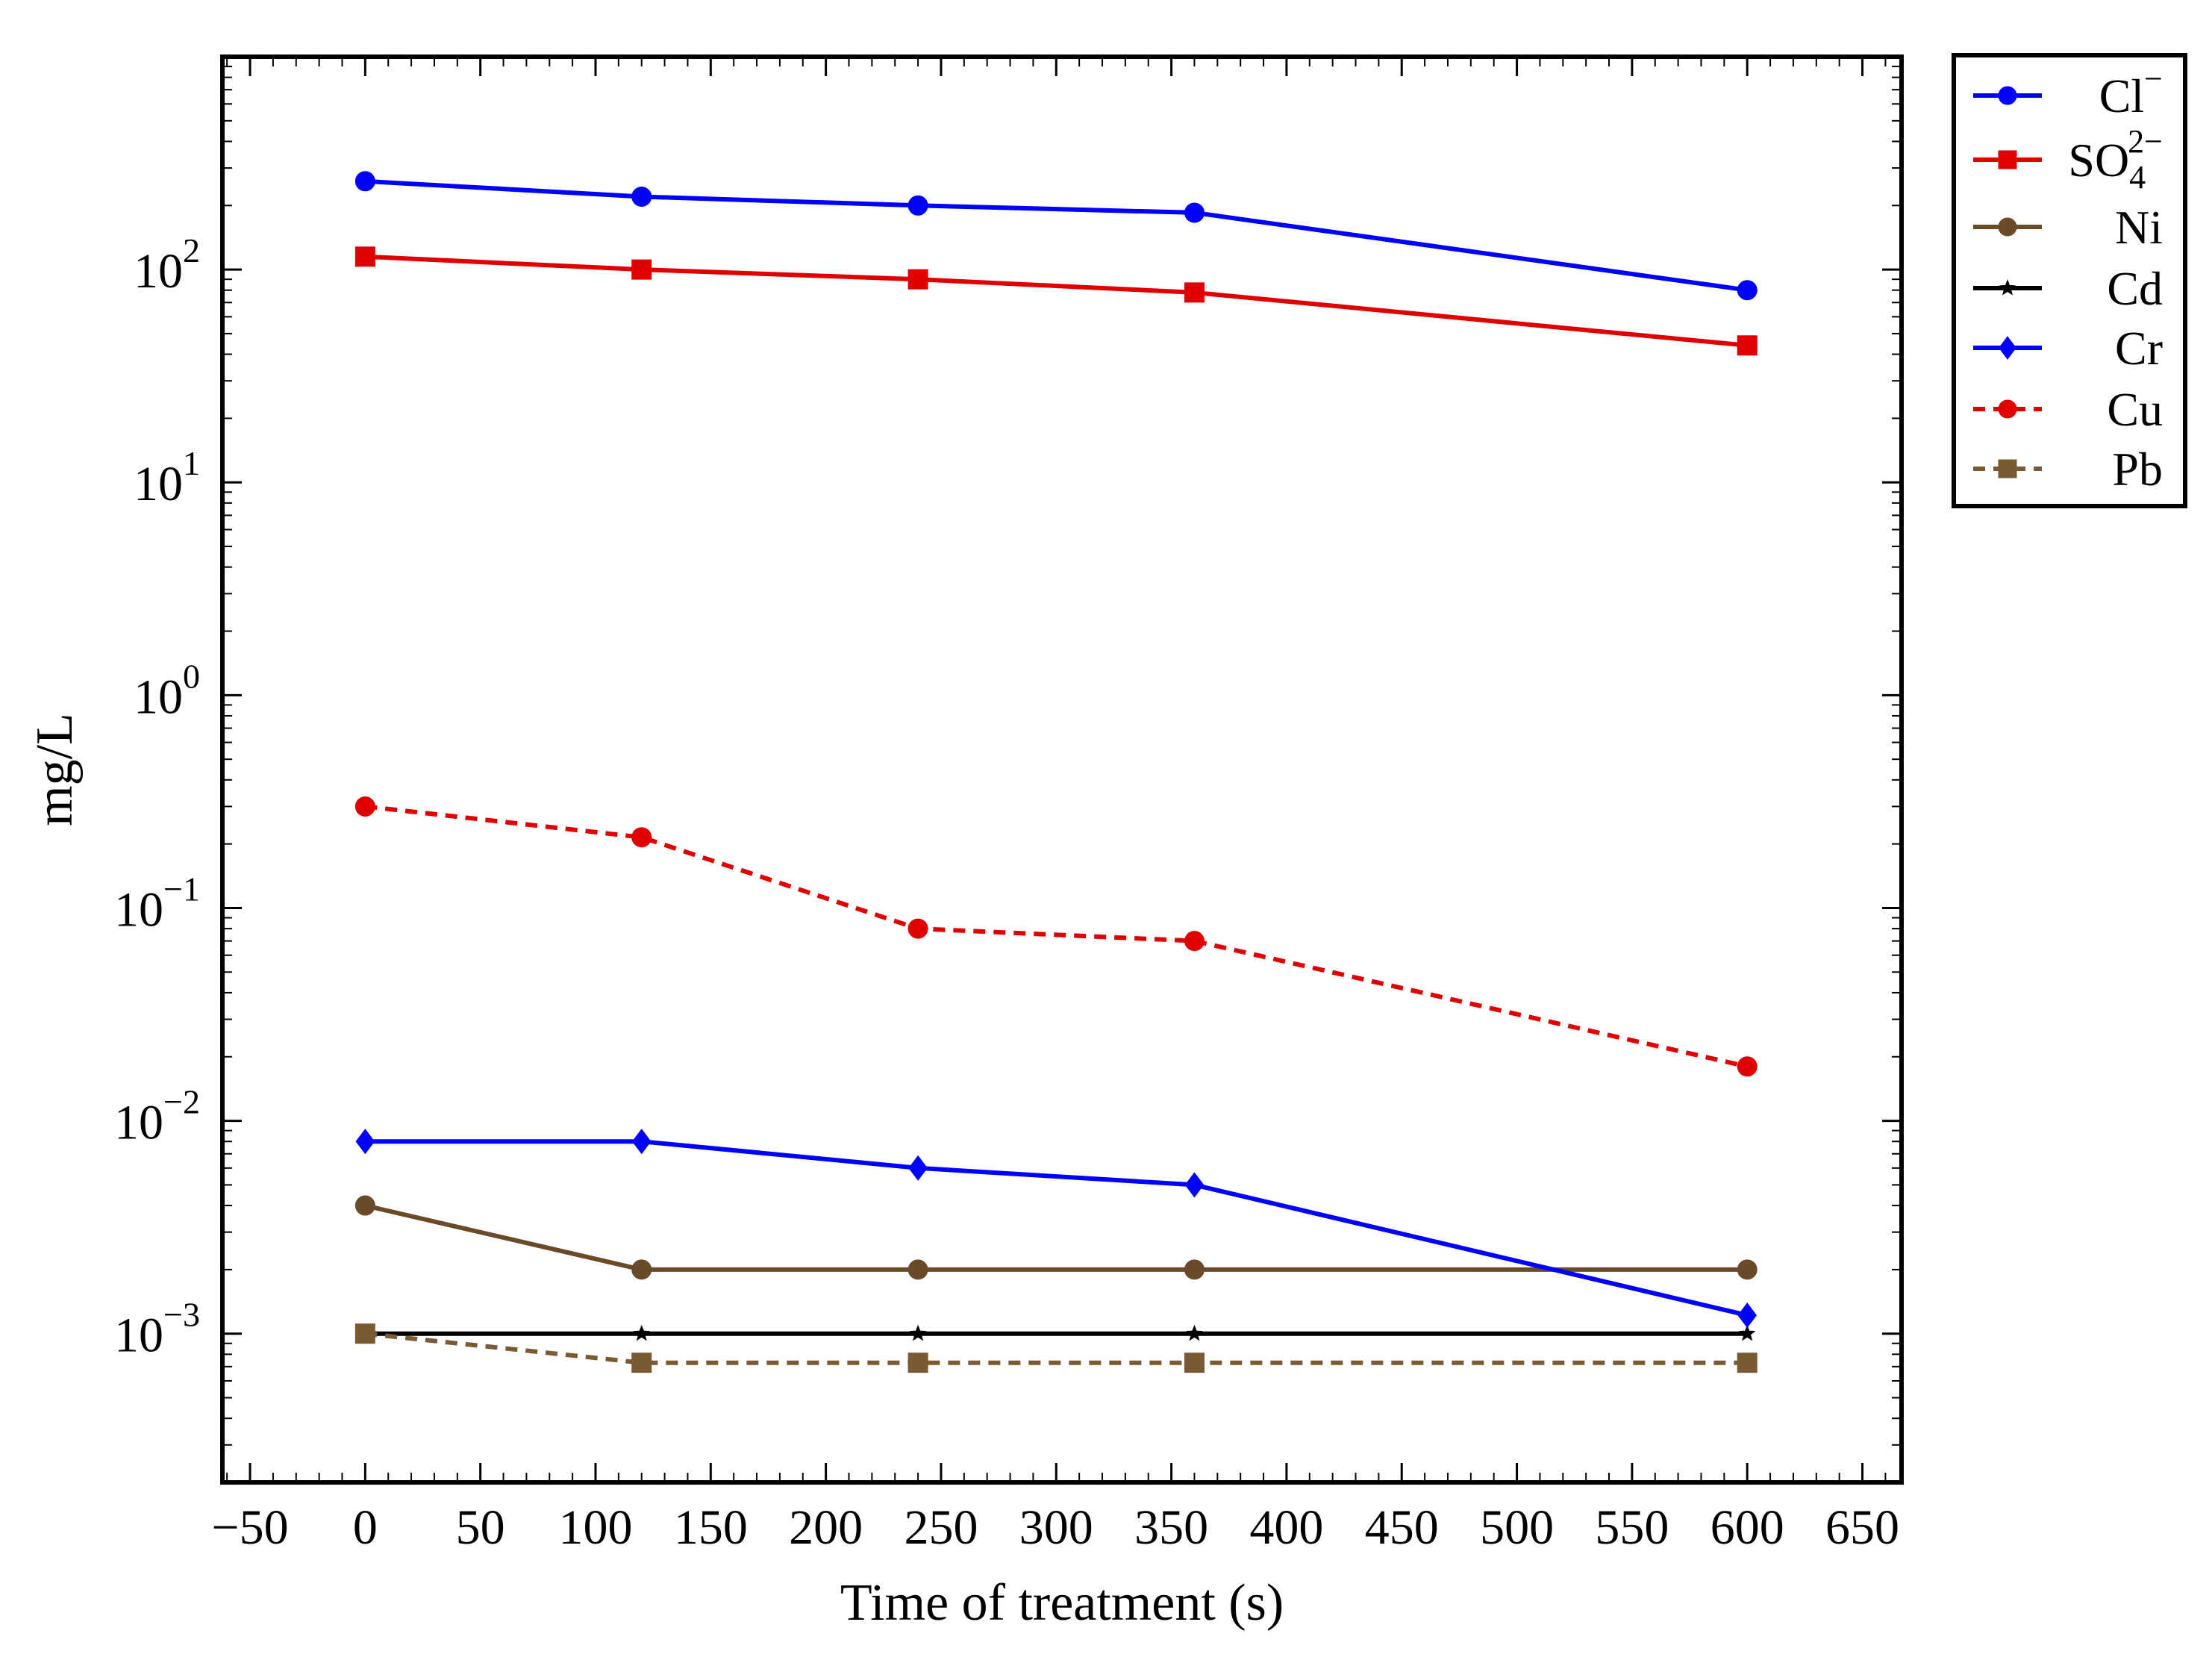 Image resolution: width=2212 pixels, height=1672 pixels. Describe the element at coordinates (2068, 348) in the screenshot. I see `legend-entry: Cr` at that location.